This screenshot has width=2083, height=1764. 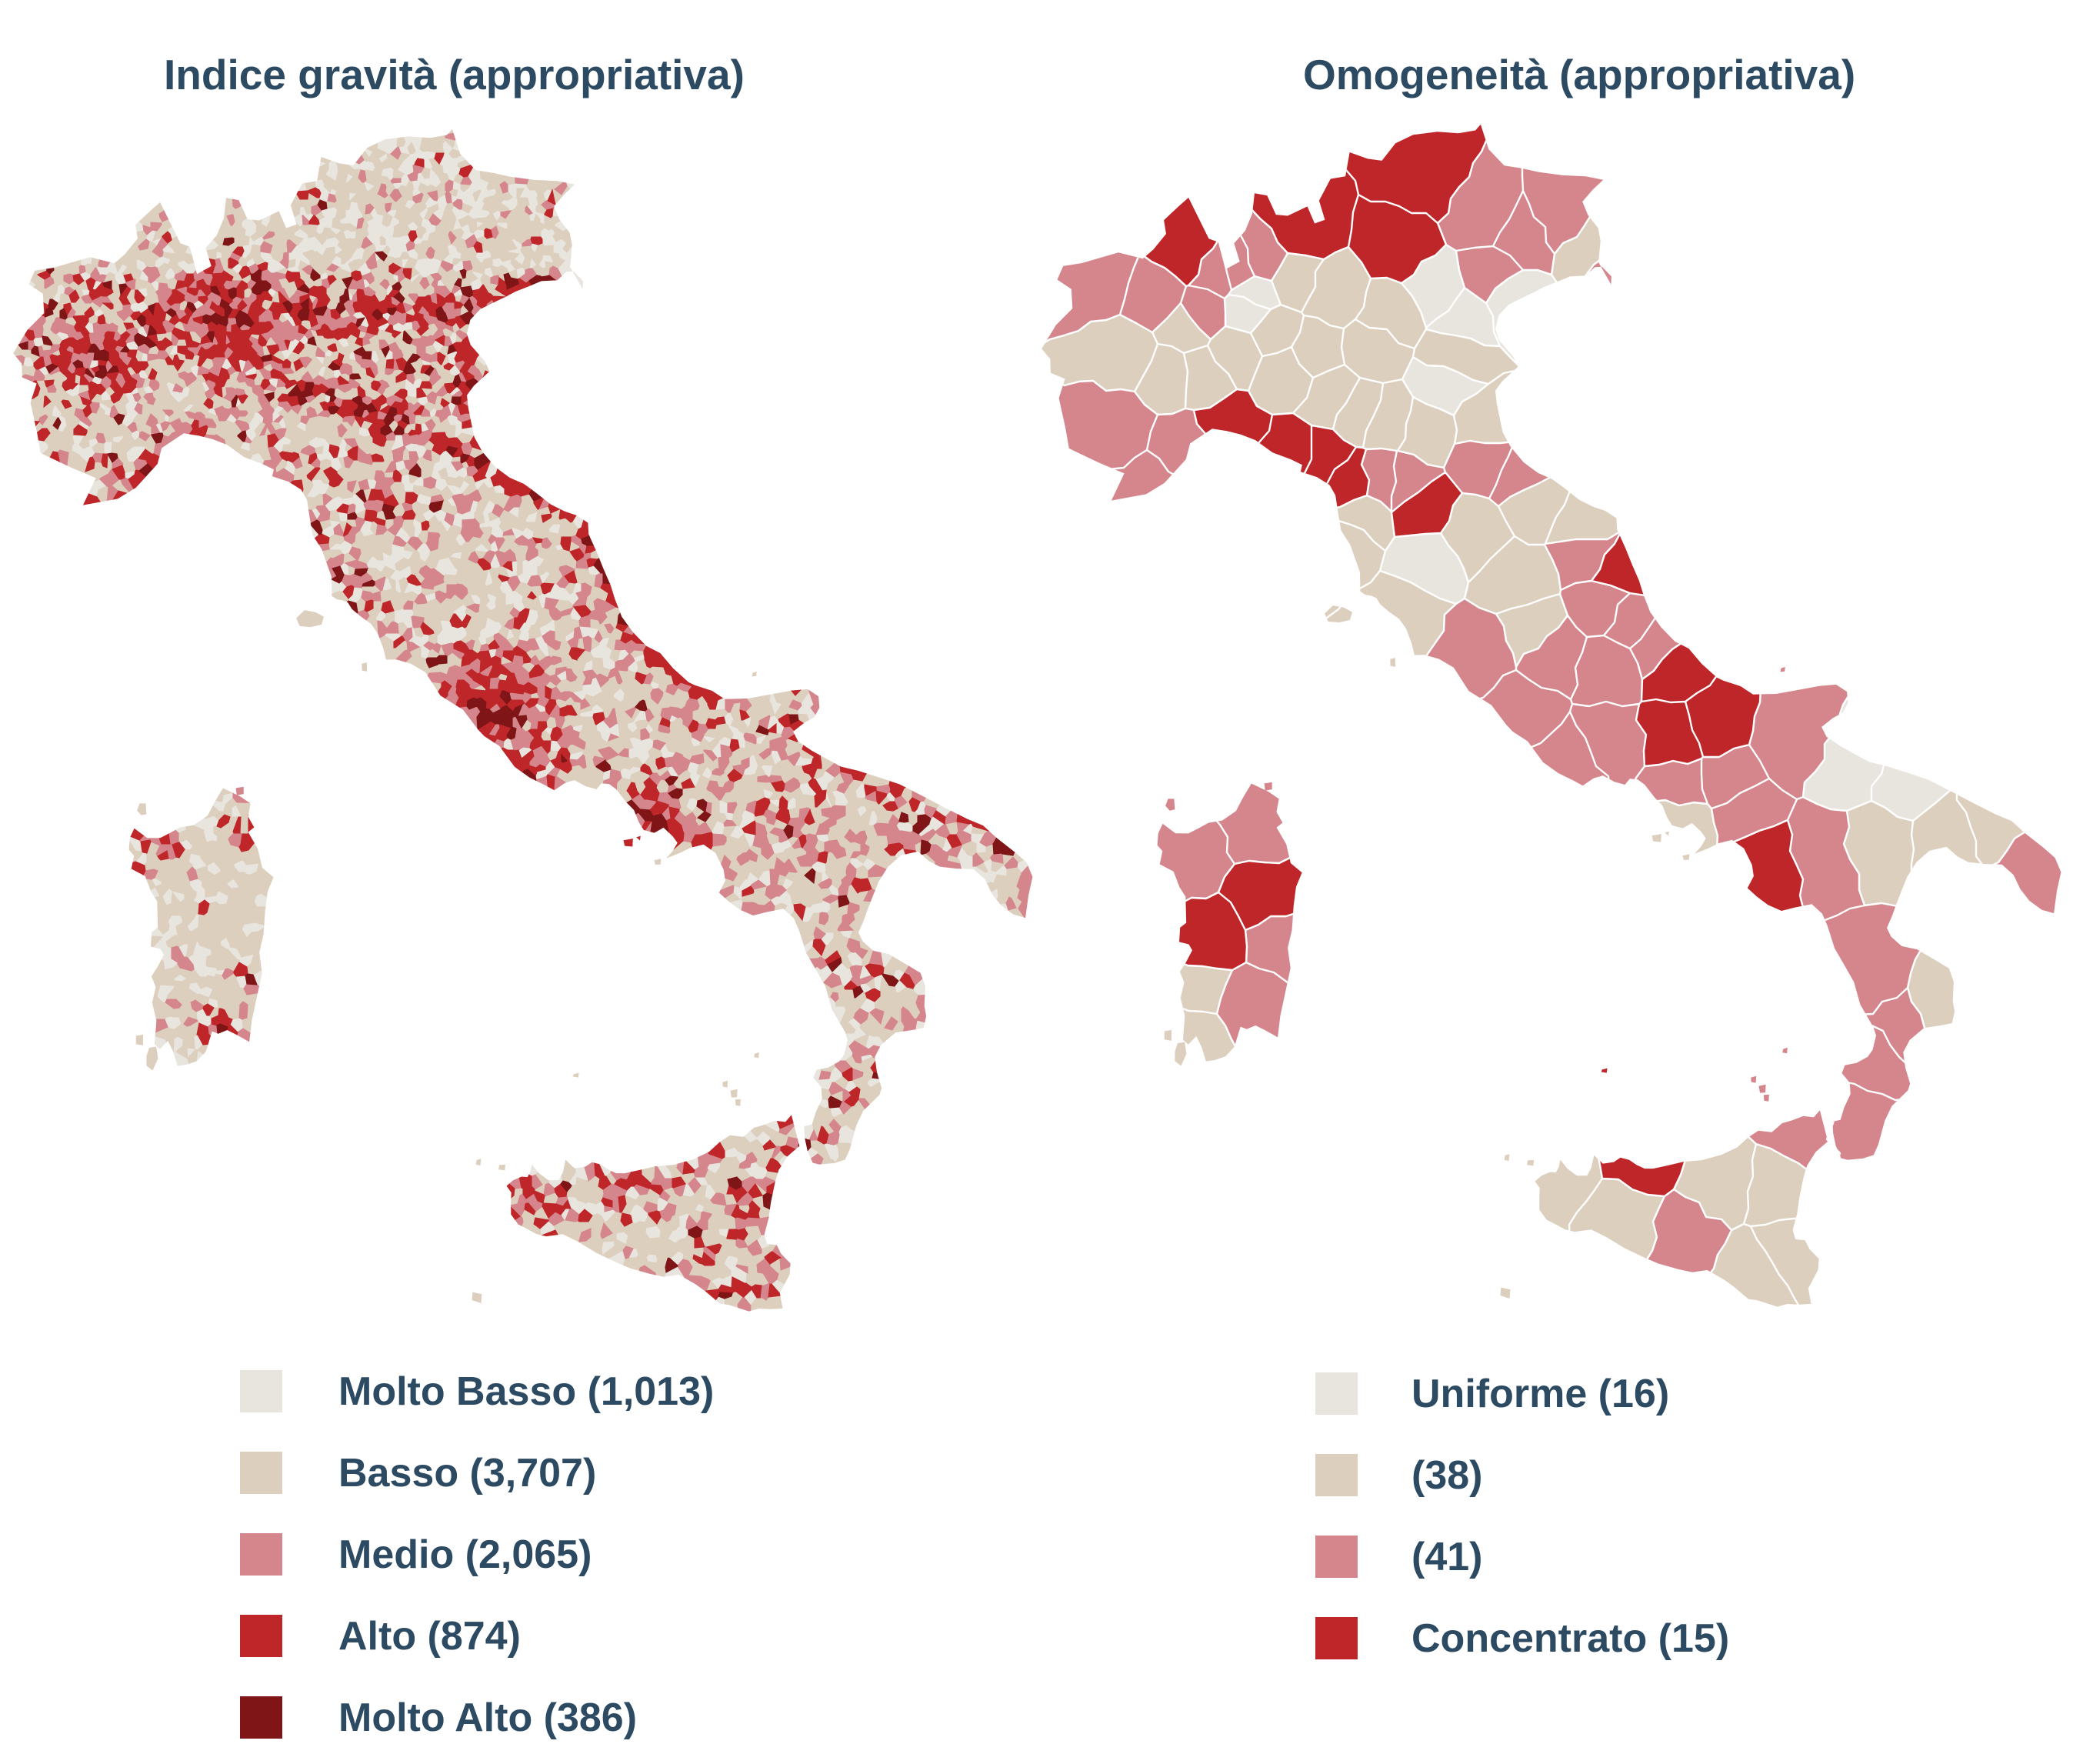 What do you see at coordinates (487, 1718) in the screenshot?
I see `svg-text: Molto Alto (386)` at bounding box center [487, 1718].